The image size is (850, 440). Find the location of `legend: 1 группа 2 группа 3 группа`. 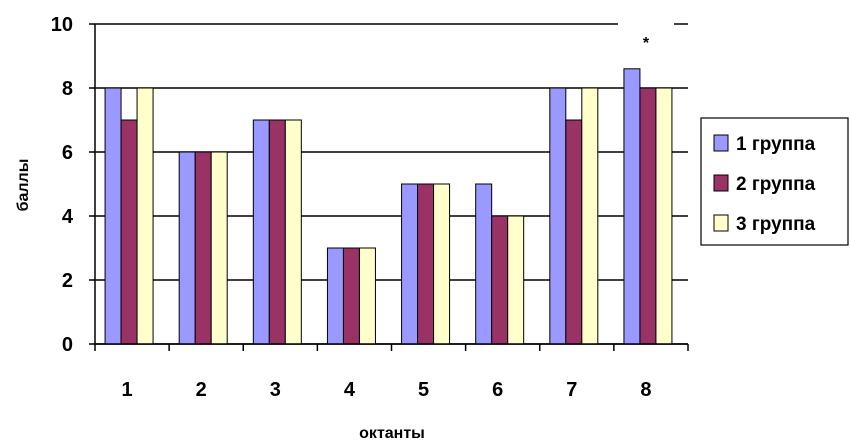

legend: 1 группа 2 группа 3 группа is located at coordinates (774, 181).